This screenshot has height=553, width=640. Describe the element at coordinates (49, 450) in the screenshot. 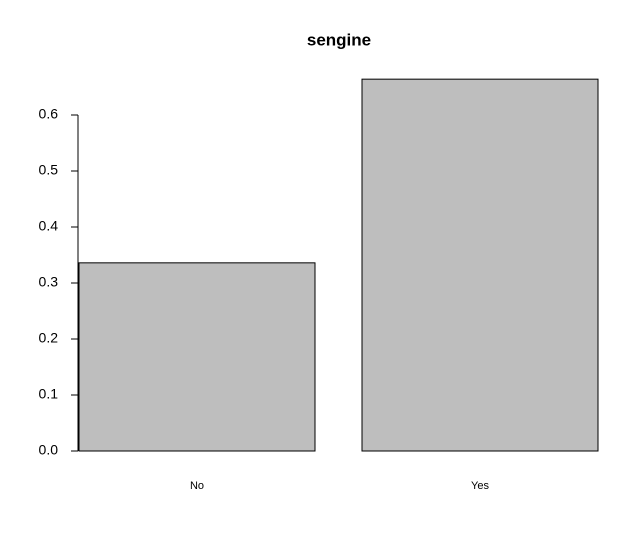

I see `y-tick-label: 0.0` at that location.